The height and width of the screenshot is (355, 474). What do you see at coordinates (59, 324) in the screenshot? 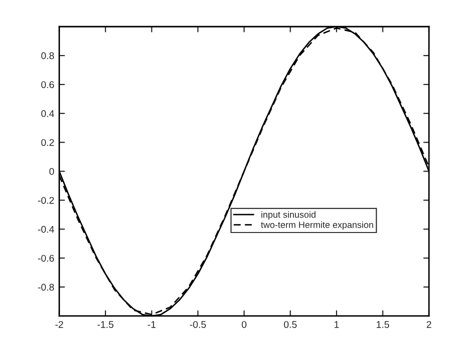
I see `x-tick-label: -2` at bounding box center [59, 324].